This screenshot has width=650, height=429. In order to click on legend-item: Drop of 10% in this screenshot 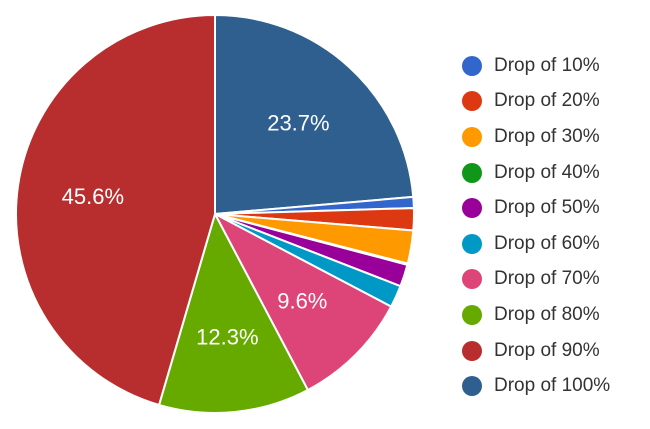, I will do `click(536, 66)`.